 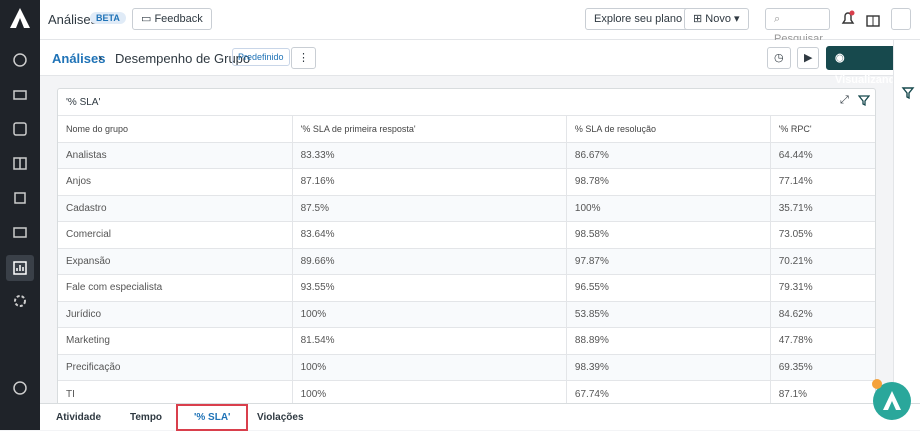 I want to click on table-row: Fale com especialista 93.55% 96.55% 79.31%, so click(x=466, y=287).